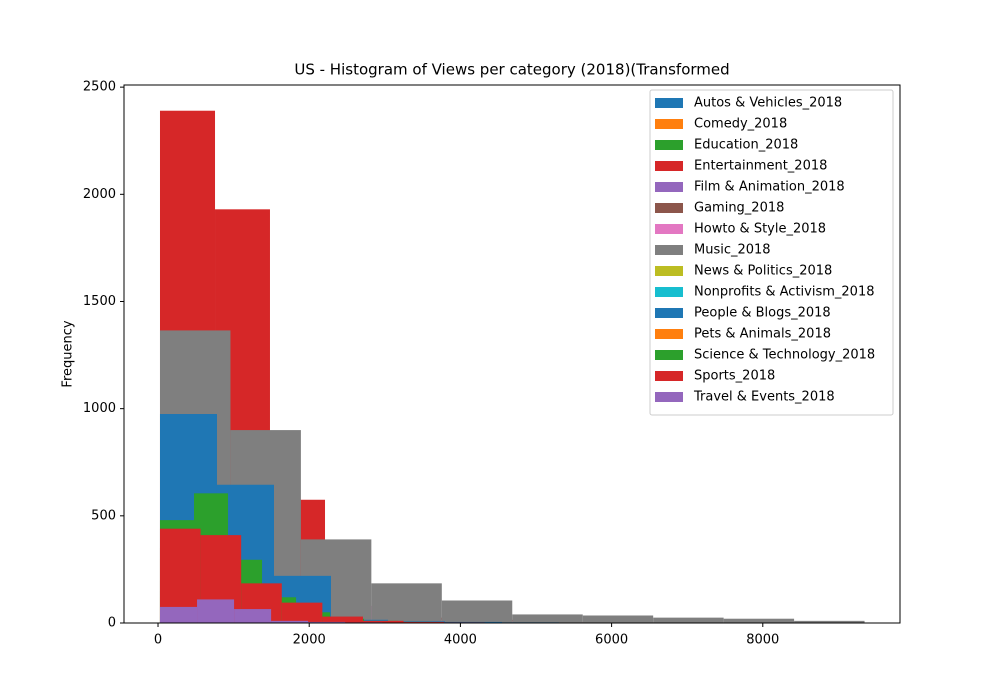 This screenshot has height=700, width=1000. What do you see at coordinates (460, 640) in the screenshot?
I see `x-tick-label: 4000` at bounding box center [460, 640].